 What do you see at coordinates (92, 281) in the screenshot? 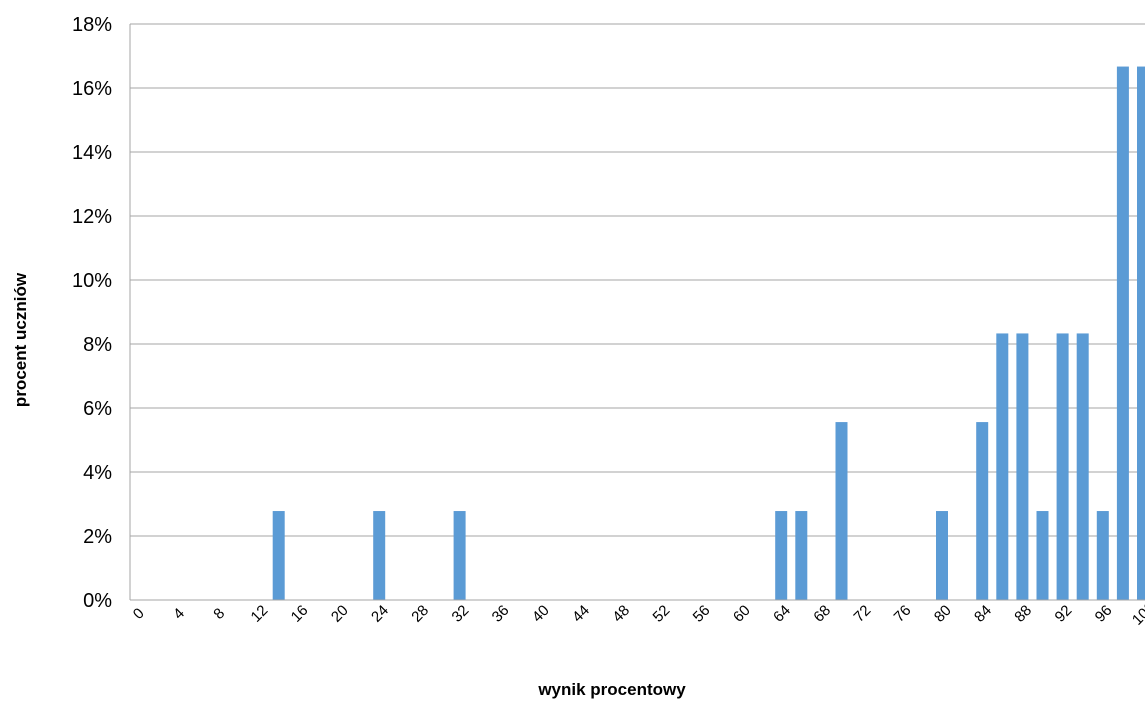
I see `y-tick-label: 10%` at bounding box center [92, 281].